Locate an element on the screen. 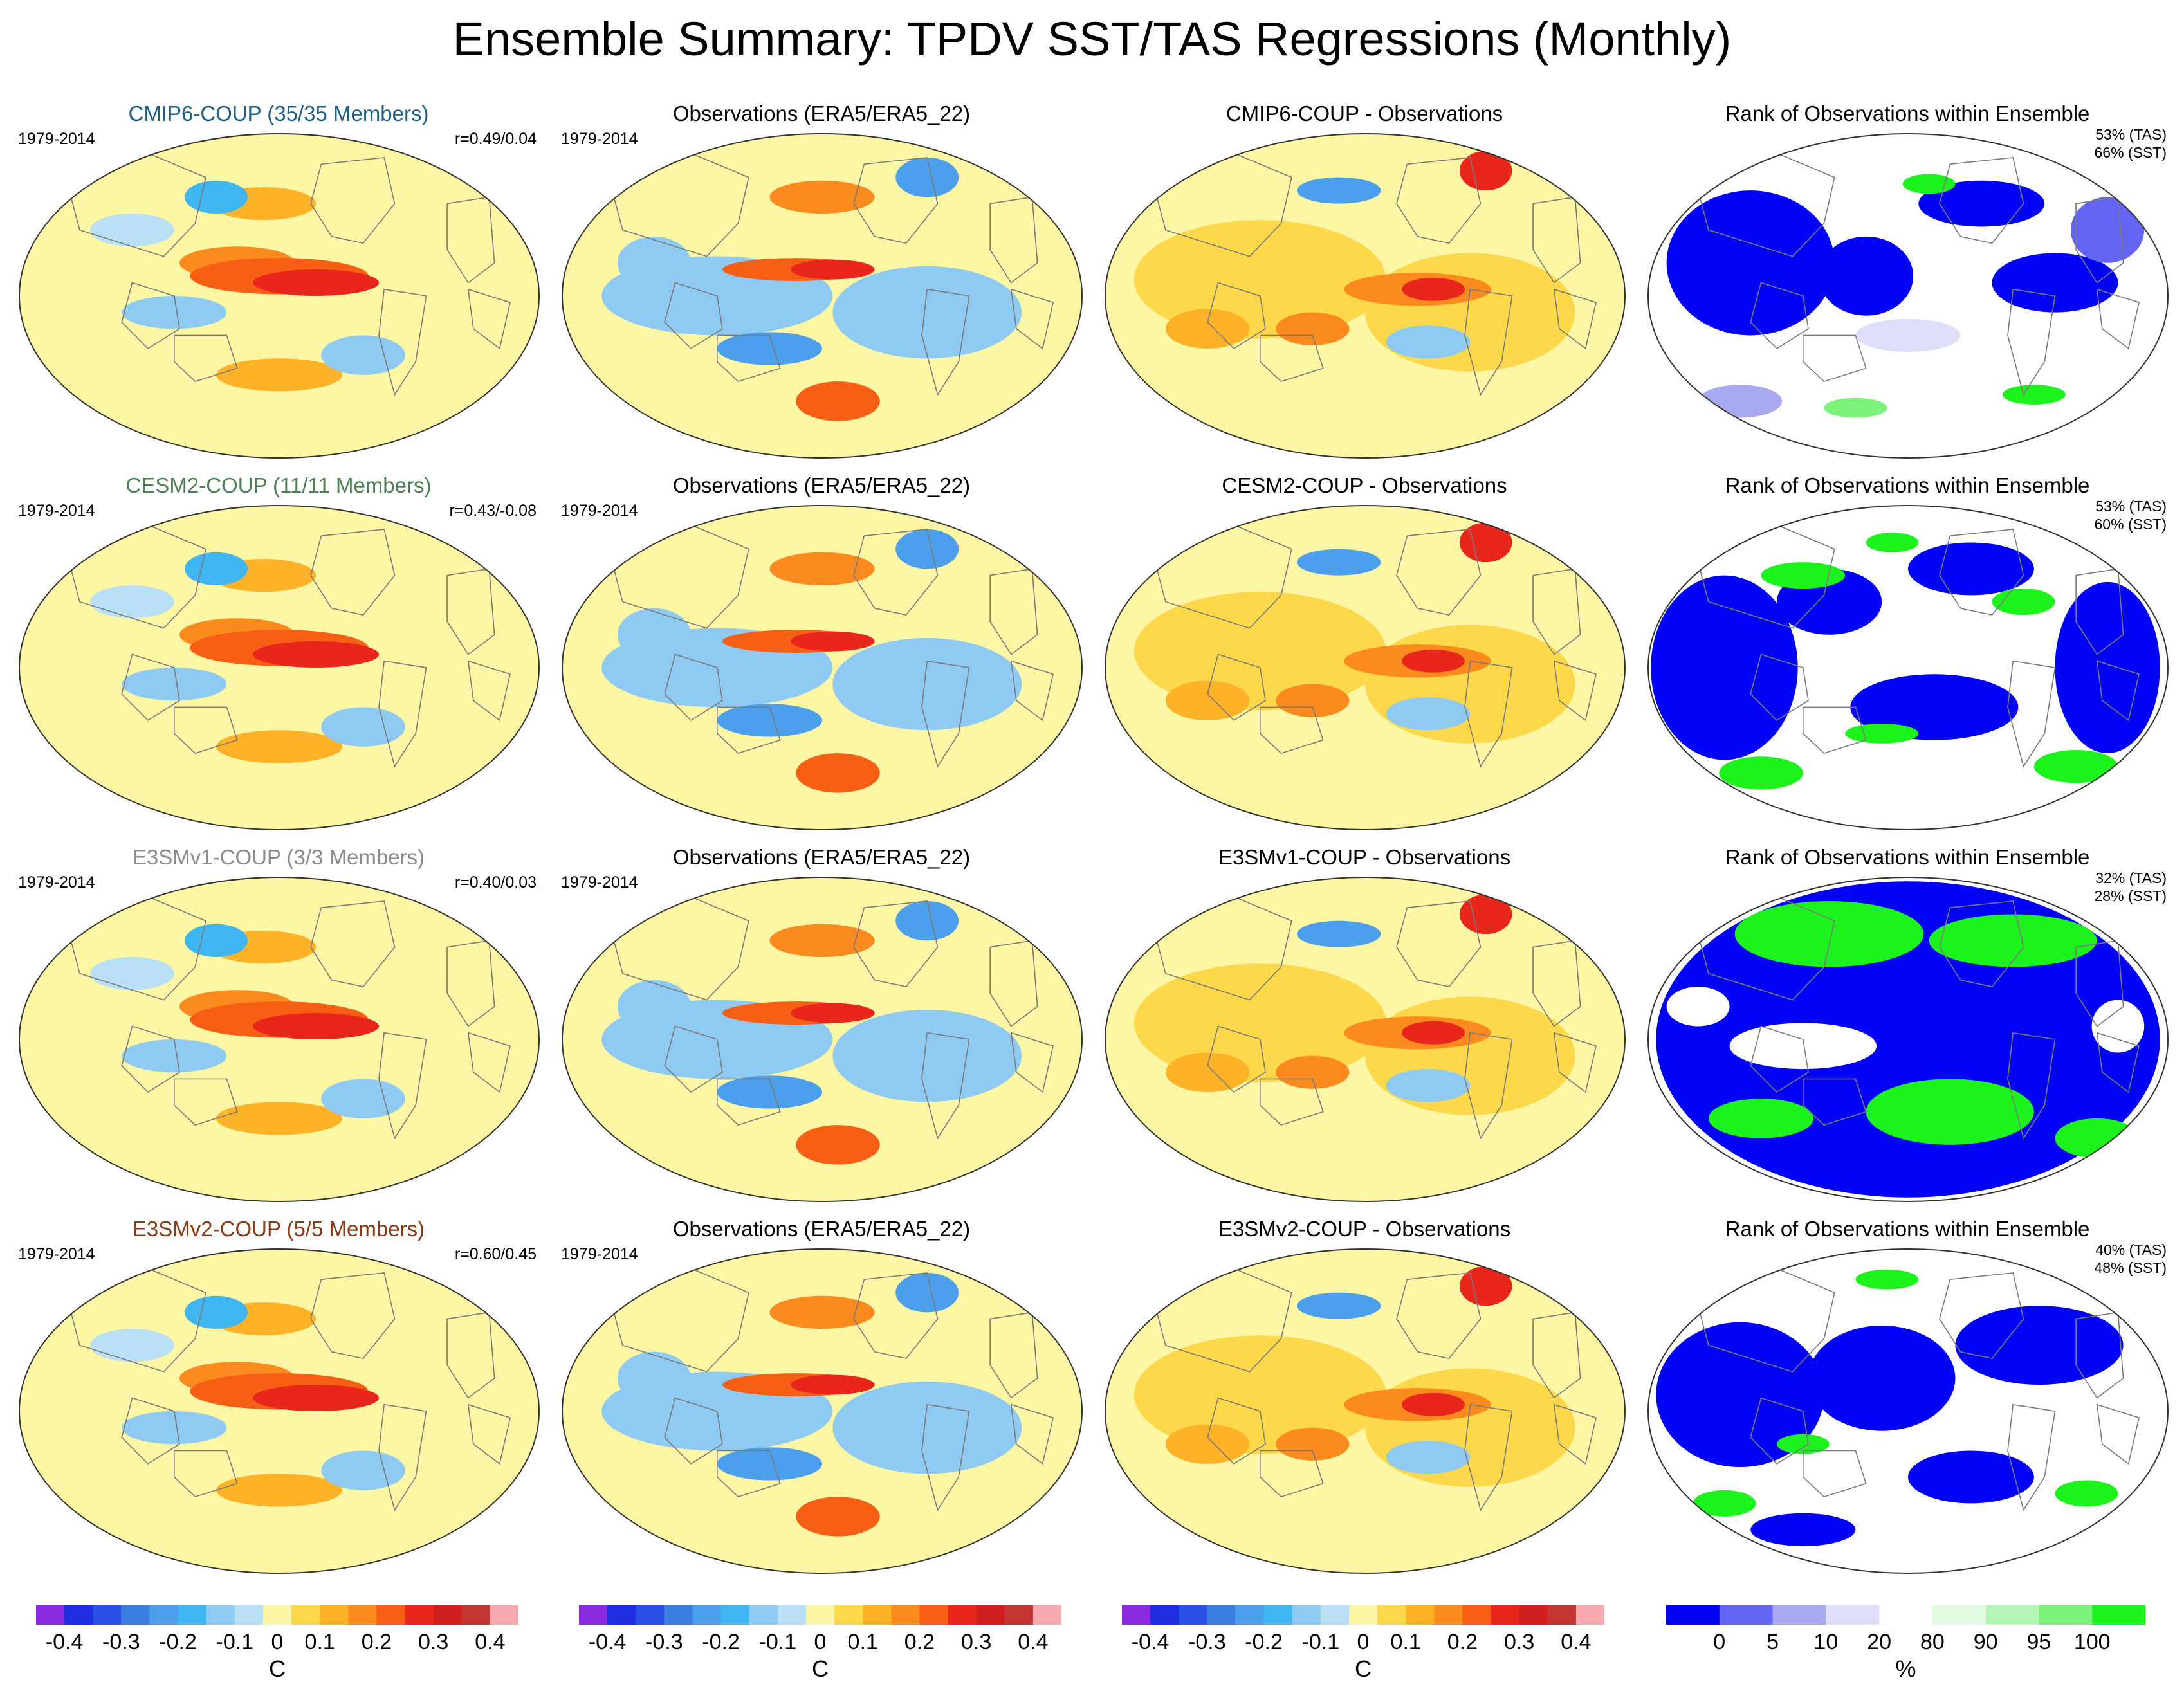  colorbar-tick-label: 0.2 is located at coordinates (920, 1642).